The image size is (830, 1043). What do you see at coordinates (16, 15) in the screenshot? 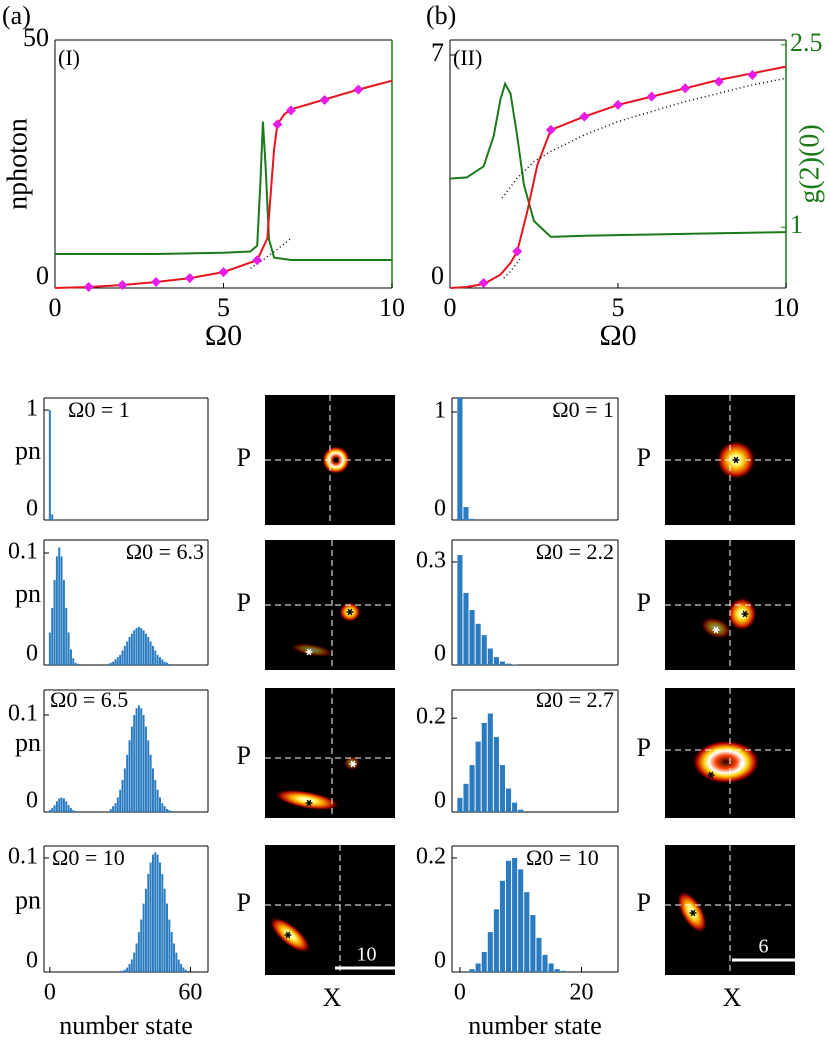
I see `panel-label: (a)` at bounding box center [16, 15].